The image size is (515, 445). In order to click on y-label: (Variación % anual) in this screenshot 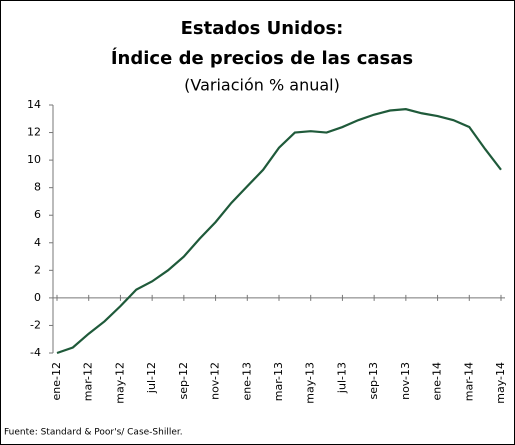, I will do `click(262, 85)`.